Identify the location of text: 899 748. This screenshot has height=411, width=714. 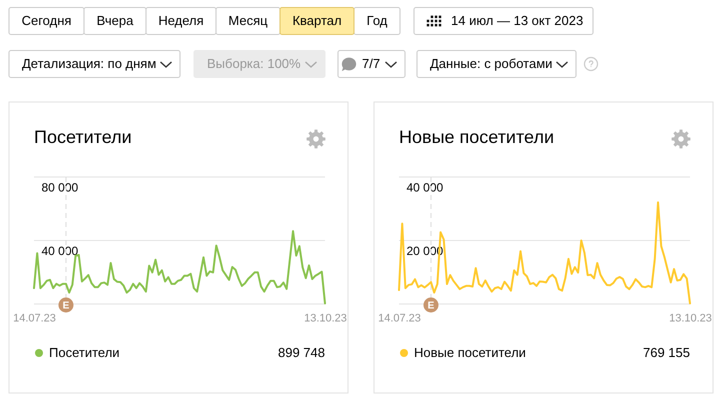
(301, 352).